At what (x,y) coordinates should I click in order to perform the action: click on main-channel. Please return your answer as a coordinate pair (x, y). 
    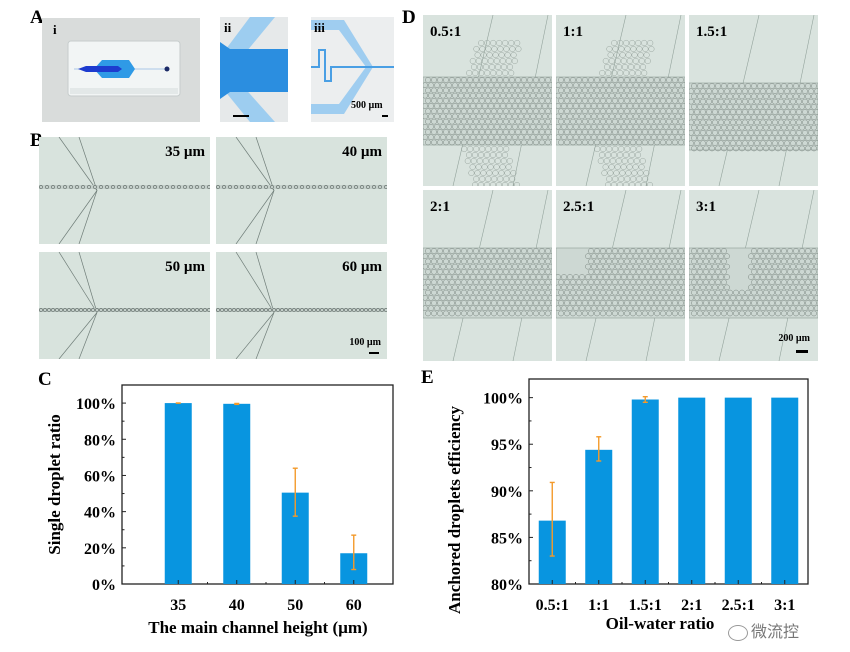
    Looking at the image, I should click on (124, 310).